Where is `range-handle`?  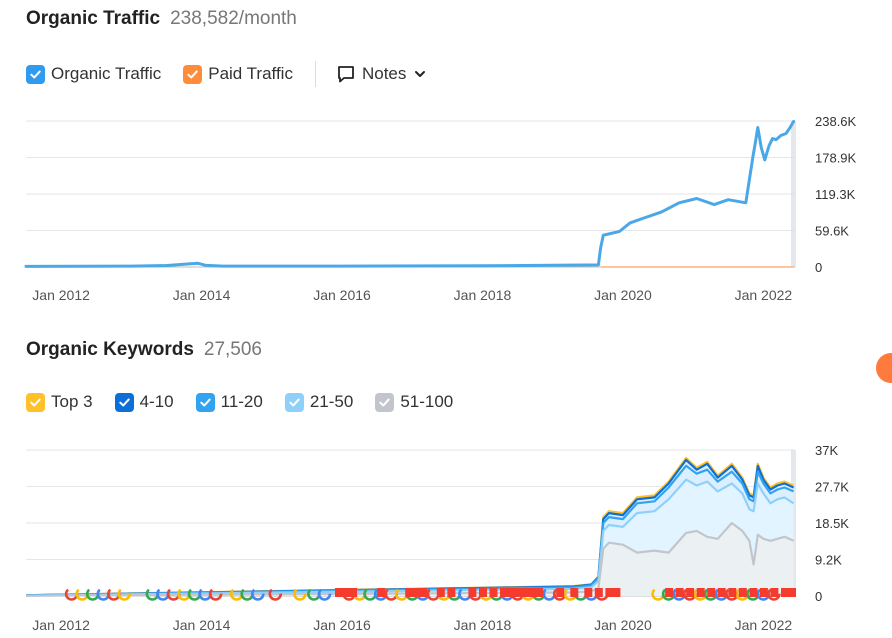
range-handle is located at coordinates (793, 194).